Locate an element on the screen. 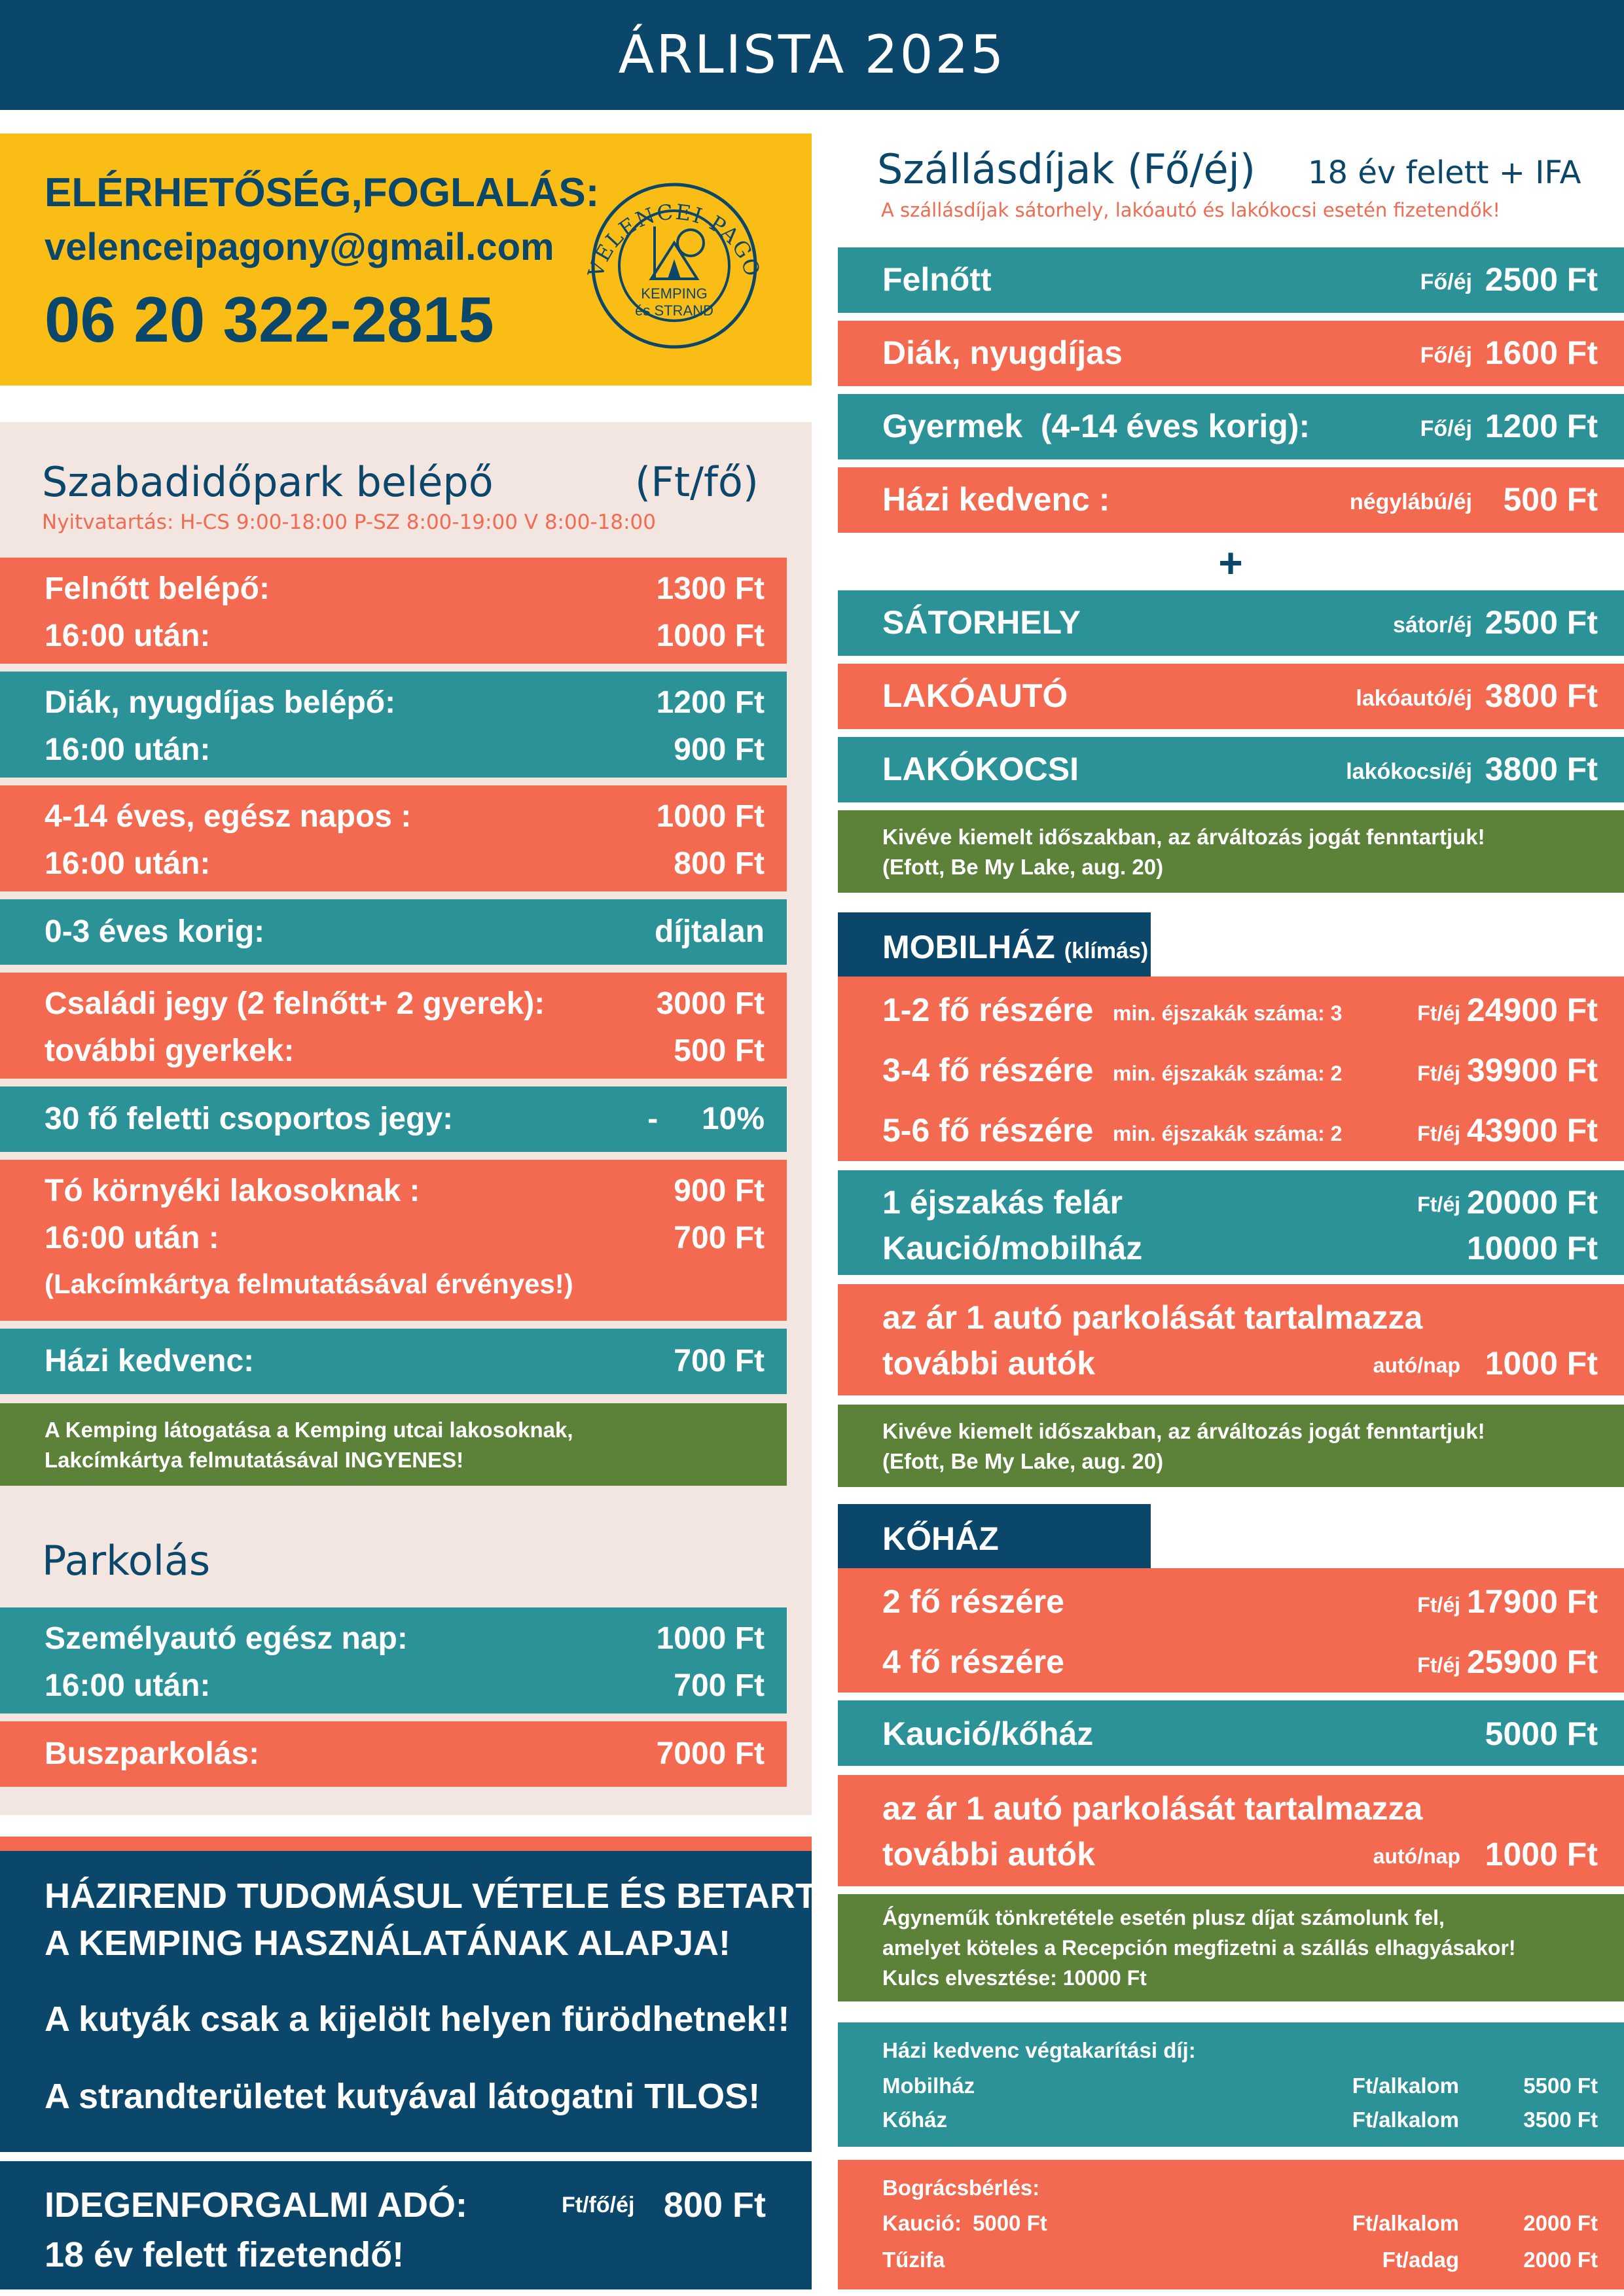  bogracs-title: Bográcsbérlés: is located at coordinates (961, 2188).